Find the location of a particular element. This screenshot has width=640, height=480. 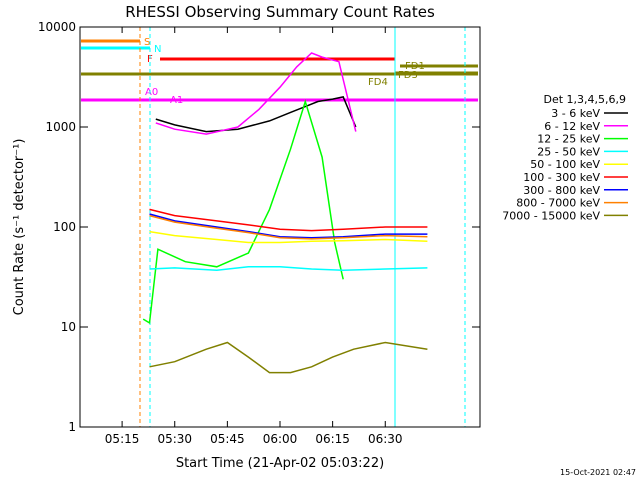

legend-label: 800 - 7000 keV is located at coordinates (558, 203).